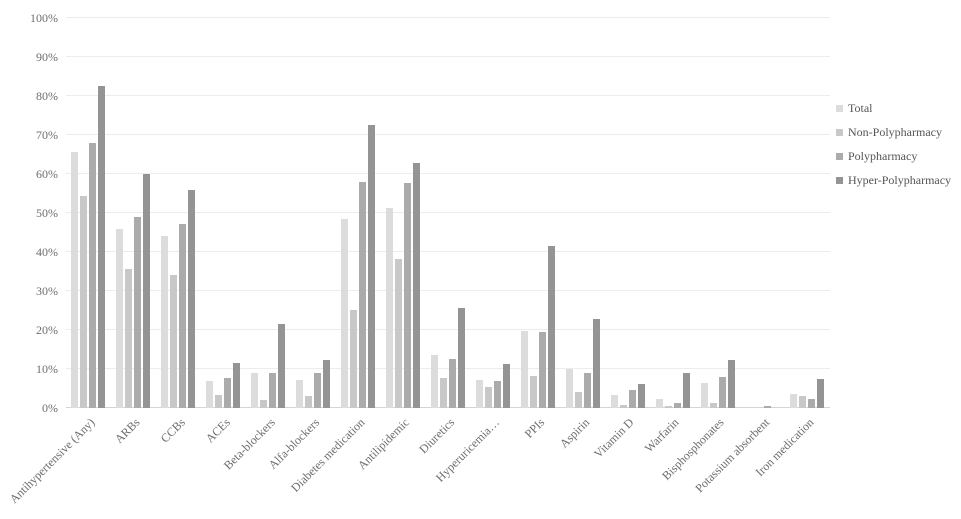 The image size is (961, 519). Describe the element at coordinates (839, 180) in the screenshot. I see `legend-swatch-hyper-polypharmacy` at that location.